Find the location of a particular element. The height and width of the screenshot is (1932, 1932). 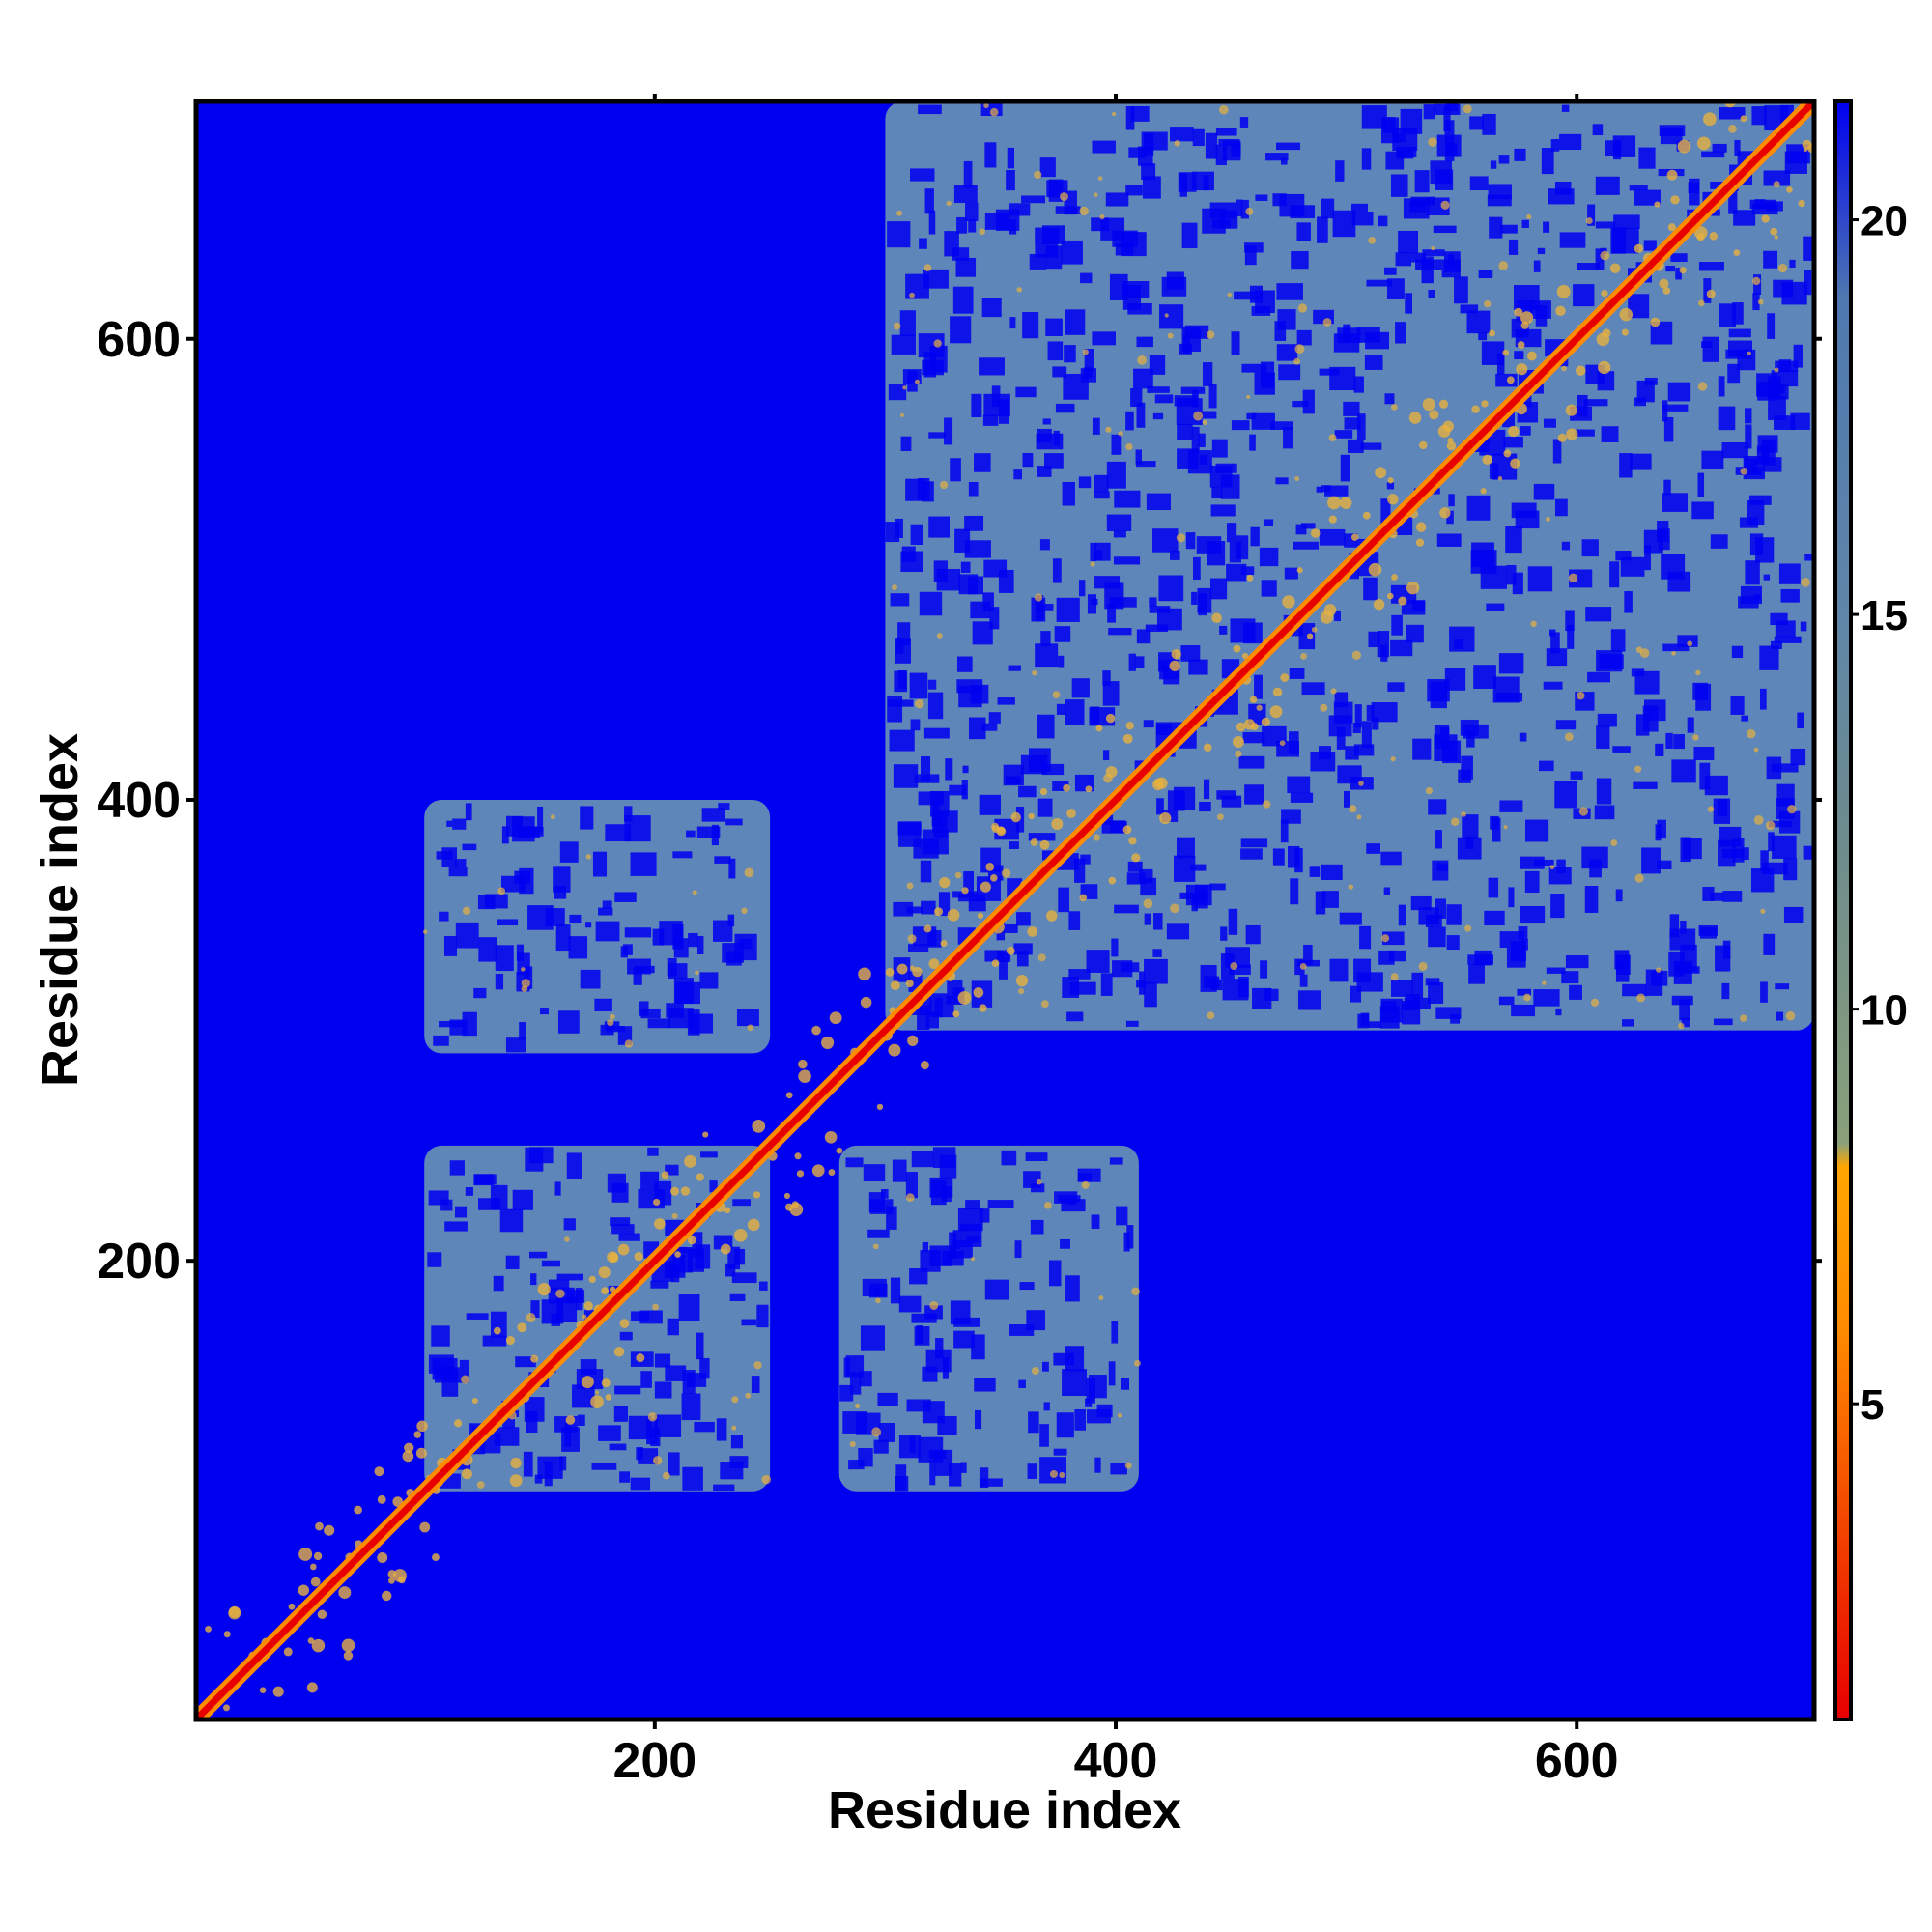

colorbar-ticks: 5 10 15 20 is located at coordinates (1879, 813).